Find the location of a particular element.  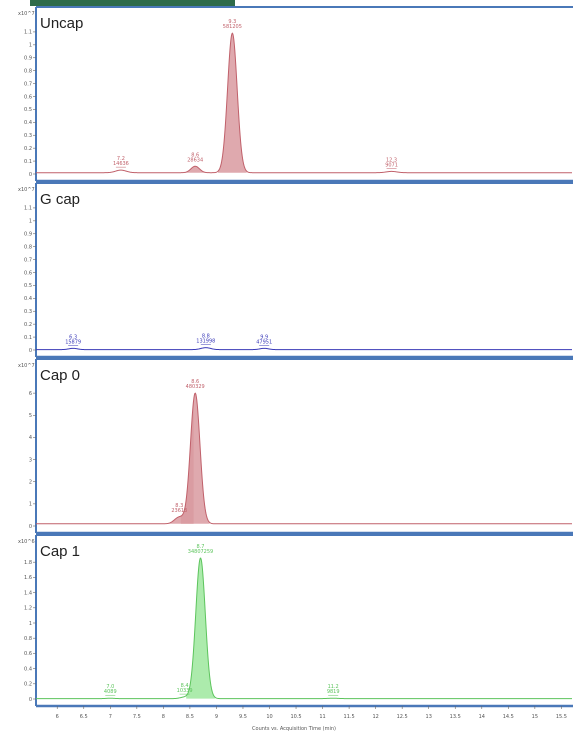

peak-label-area: 34807259 is located at coordinates (200, 552).